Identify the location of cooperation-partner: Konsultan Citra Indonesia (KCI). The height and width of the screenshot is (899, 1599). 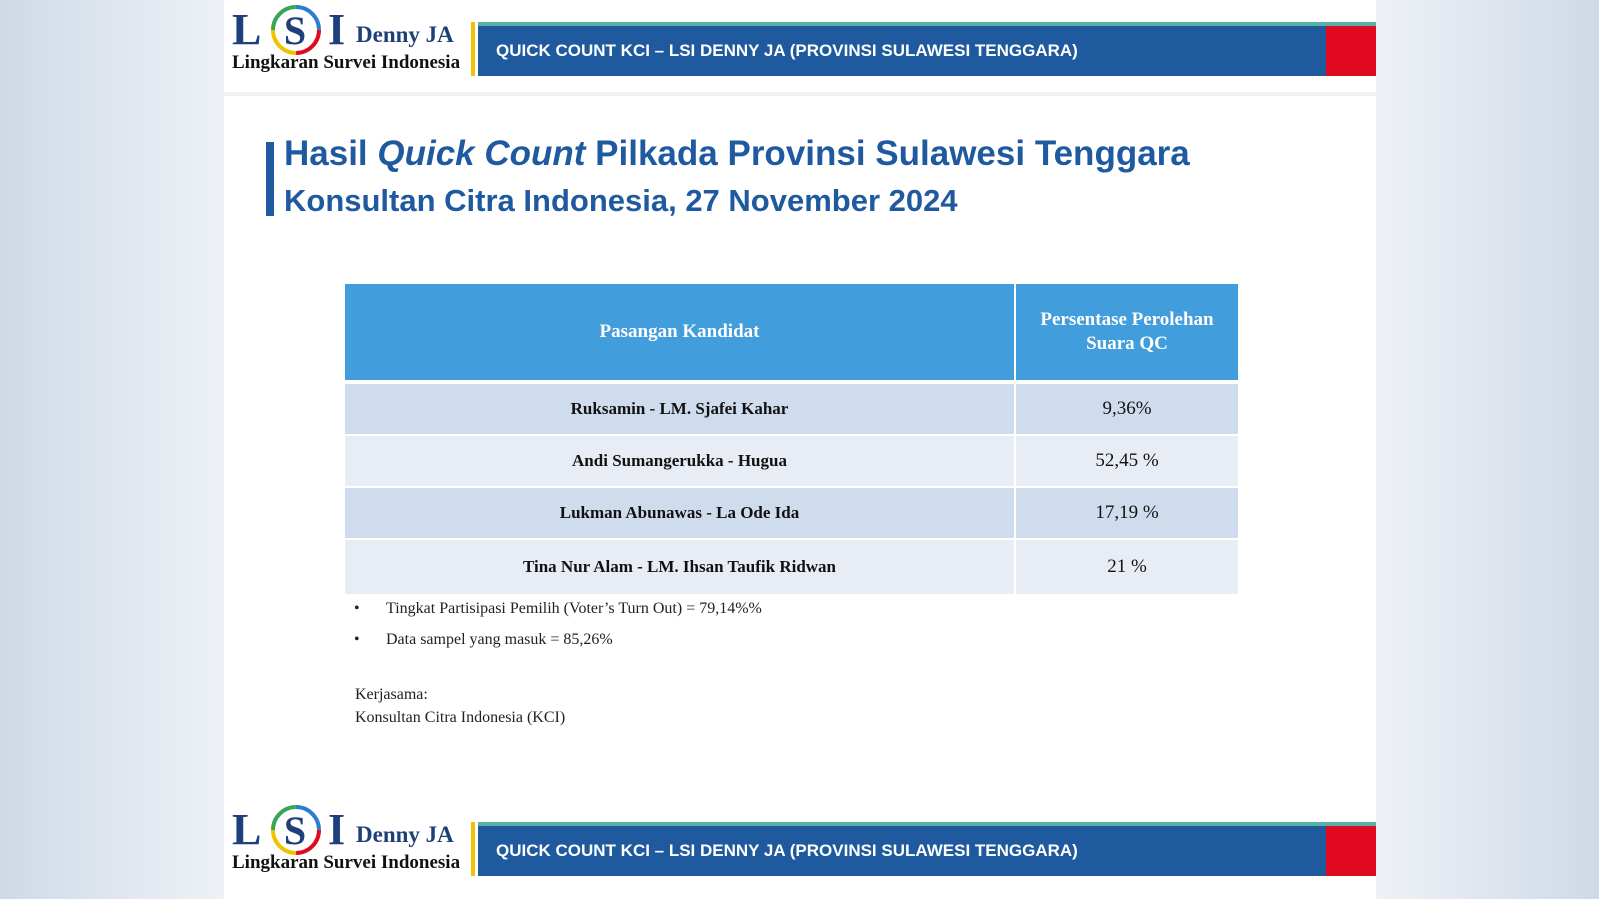
(460, 717).